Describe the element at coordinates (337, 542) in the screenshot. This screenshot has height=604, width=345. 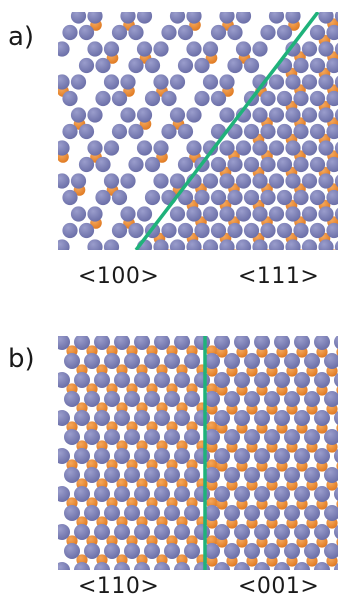
I see `small-atom` at that location.